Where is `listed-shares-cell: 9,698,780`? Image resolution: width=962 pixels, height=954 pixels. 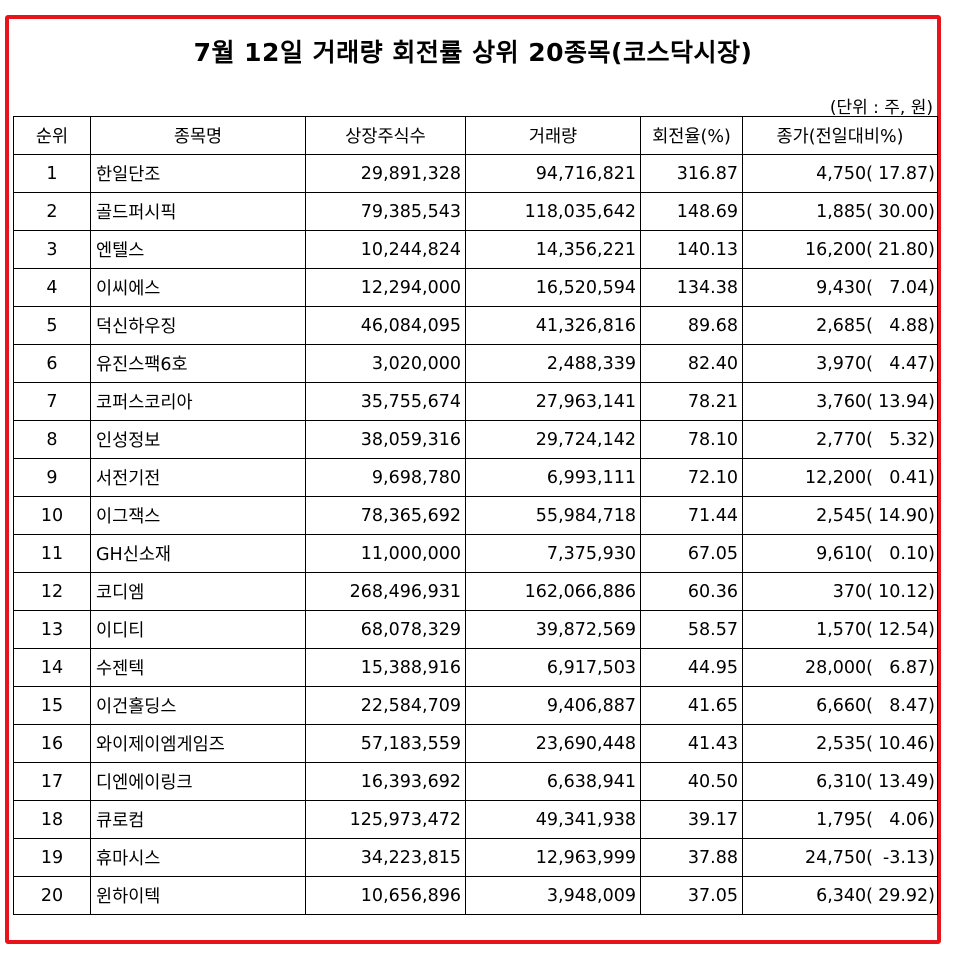 listed-shares-cell: 9,698,780 is located at coordinates (385, 477).